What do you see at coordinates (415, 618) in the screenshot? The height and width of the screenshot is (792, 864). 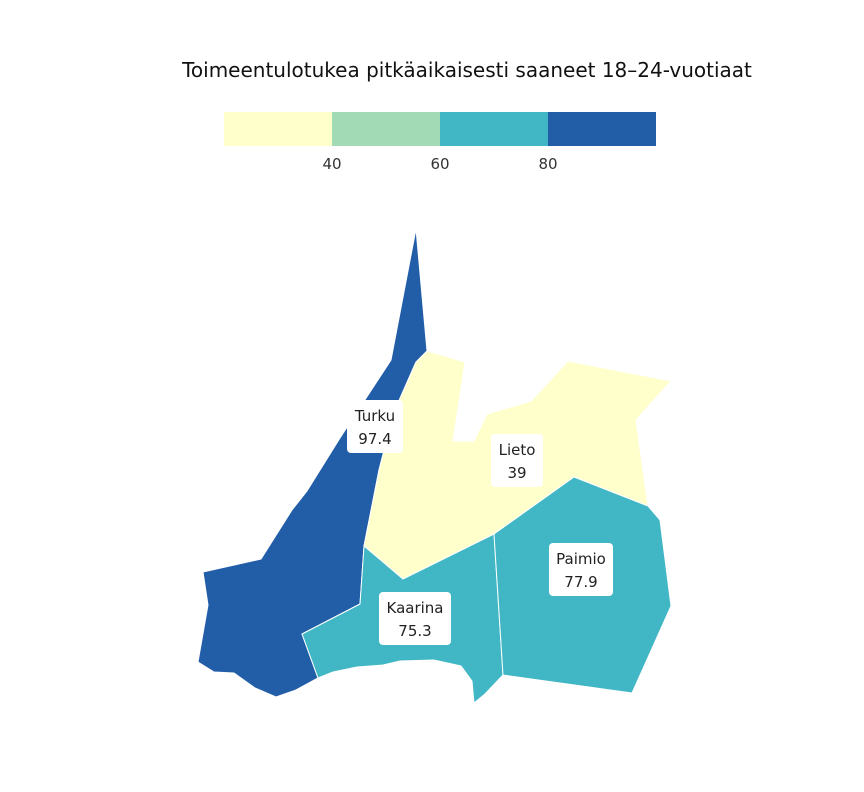 I see `label-kaarina: Kaarina 75.3` at bounding box center [415, 618].